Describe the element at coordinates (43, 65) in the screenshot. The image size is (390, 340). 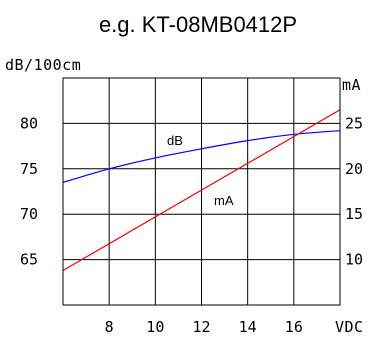
I see `y-axis-left-label: dB/100cm` at that location.